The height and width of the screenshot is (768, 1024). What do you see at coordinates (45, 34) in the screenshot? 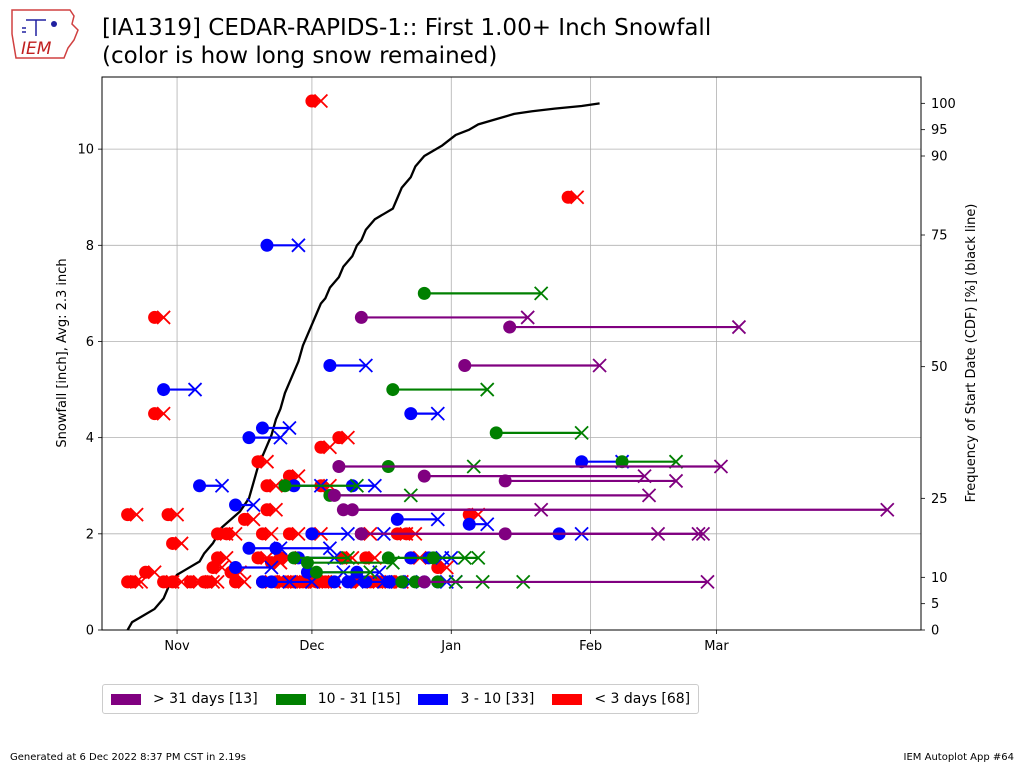
I see `iowa-state-outline` at bounding box center [45, 34].